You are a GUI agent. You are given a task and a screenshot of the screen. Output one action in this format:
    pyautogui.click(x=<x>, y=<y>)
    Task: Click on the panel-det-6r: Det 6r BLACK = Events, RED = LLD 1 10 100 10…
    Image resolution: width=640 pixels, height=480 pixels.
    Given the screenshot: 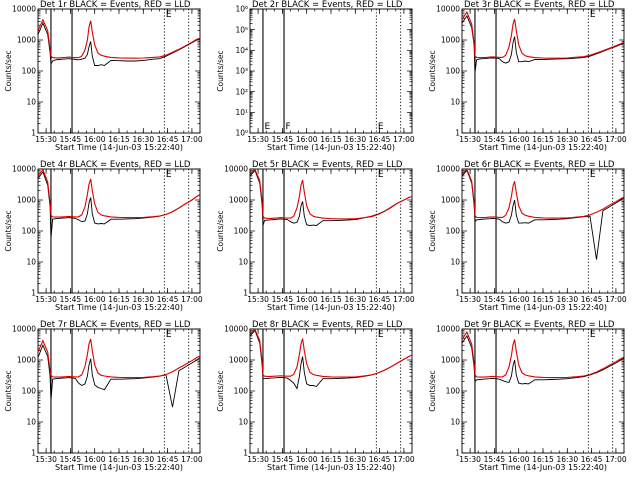 What is the action you would take?
    pyautogui.click(x=527, y=236)
    